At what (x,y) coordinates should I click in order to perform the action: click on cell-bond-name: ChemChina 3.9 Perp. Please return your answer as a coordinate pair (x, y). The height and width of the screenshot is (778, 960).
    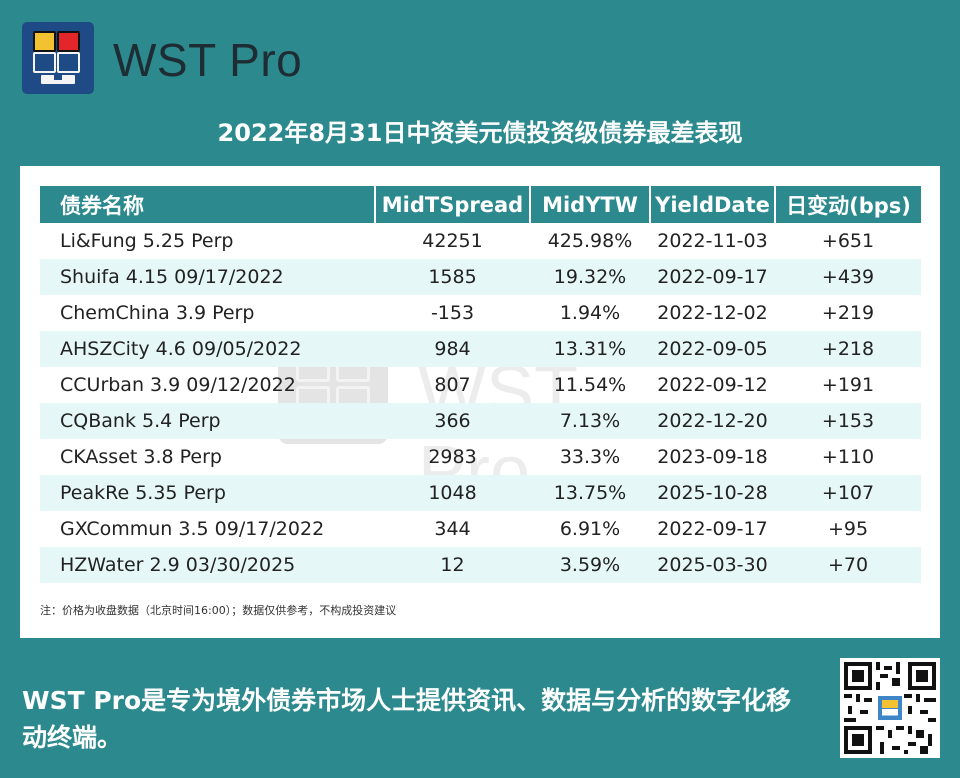
    Looking at the image, I should click on (157, 313).